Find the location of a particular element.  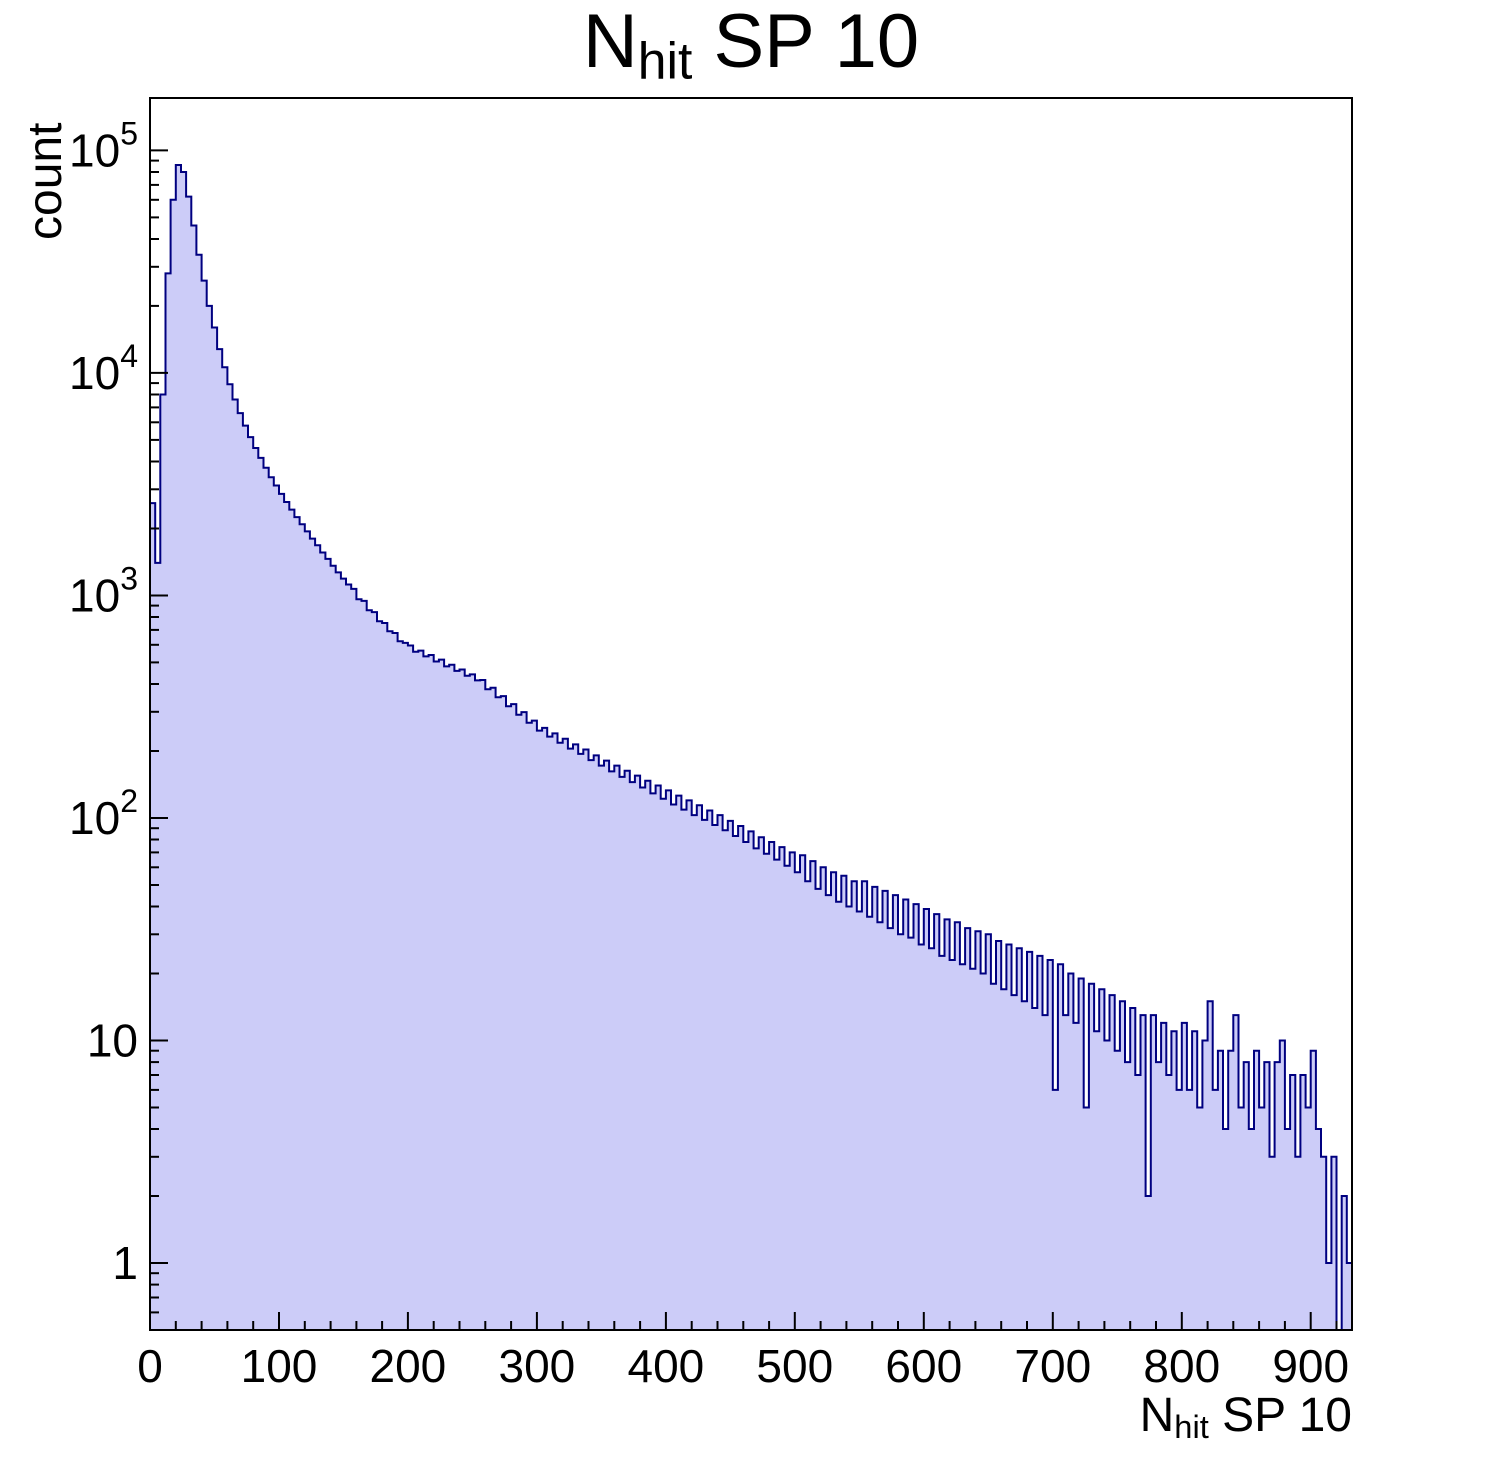

x-tick-label: 100 is located at coordinates (279, 1366).